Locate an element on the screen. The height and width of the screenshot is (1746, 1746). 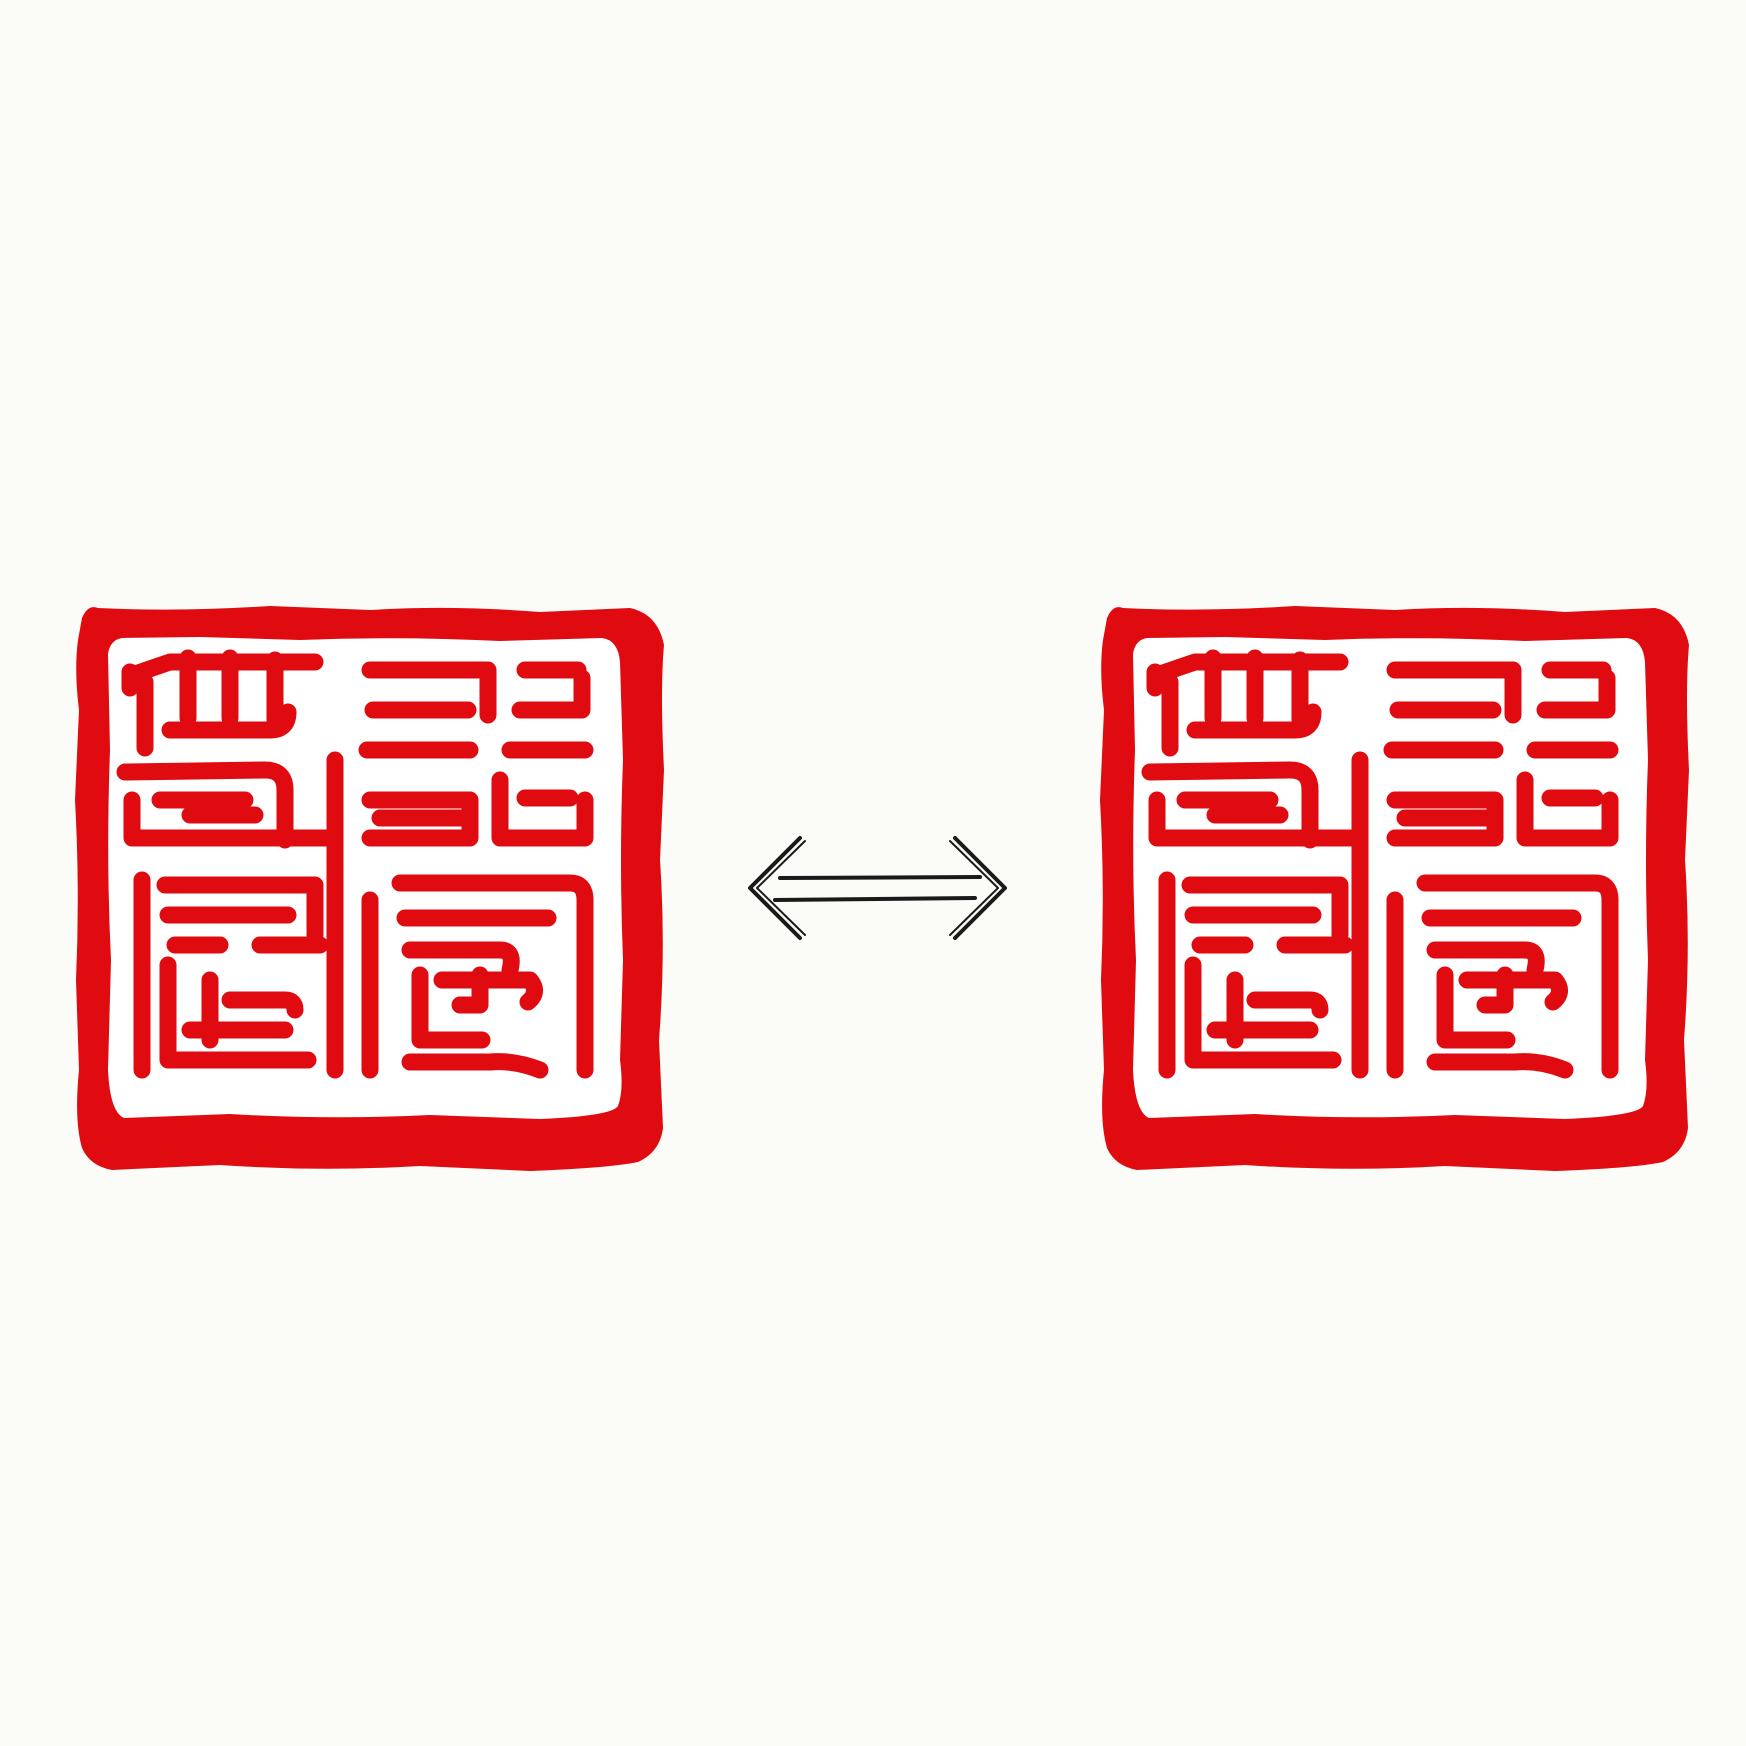
seal-right-graphic is located at coordinates (1395, 887).